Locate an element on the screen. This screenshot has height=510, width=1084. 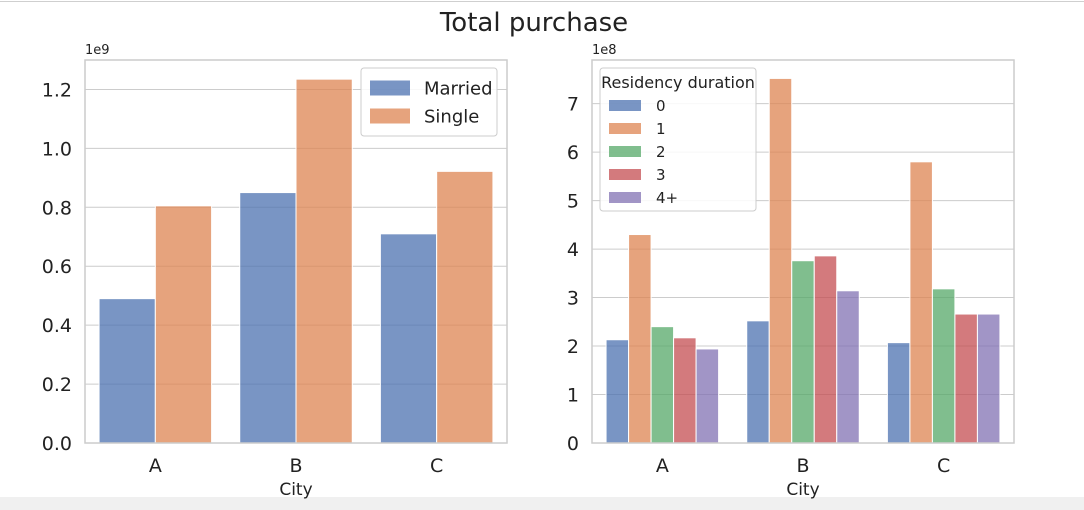
y-offset-text: 1e8 is located at coordinates (604, 50).